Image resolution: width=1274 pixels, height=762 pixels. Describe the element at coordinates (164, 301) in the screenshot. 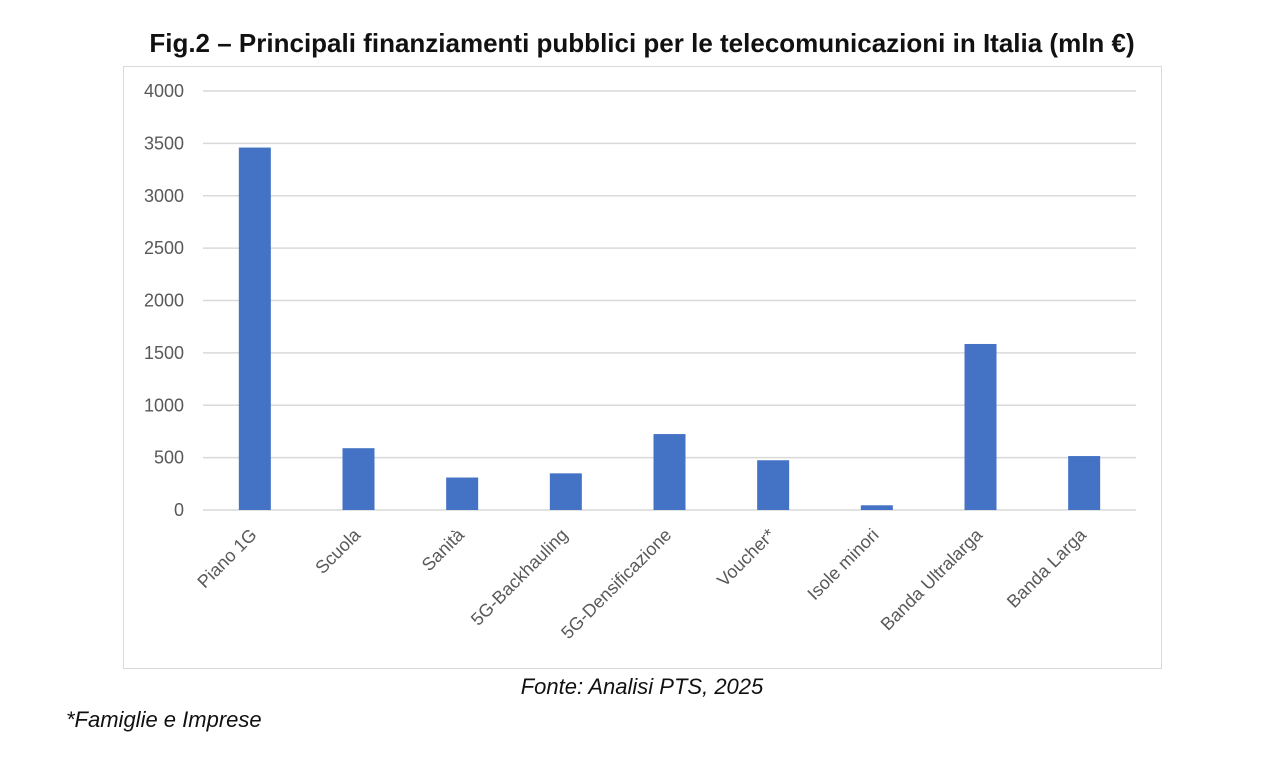

I see `y-tick-label: 2000` at that location.